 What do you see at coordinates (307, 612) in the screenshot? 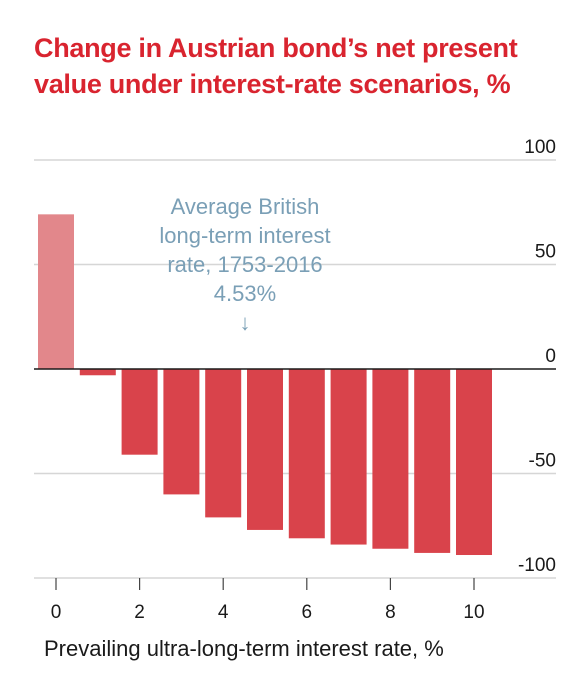
I see `x-tick-label: 6` at bounding box center [307, 612].